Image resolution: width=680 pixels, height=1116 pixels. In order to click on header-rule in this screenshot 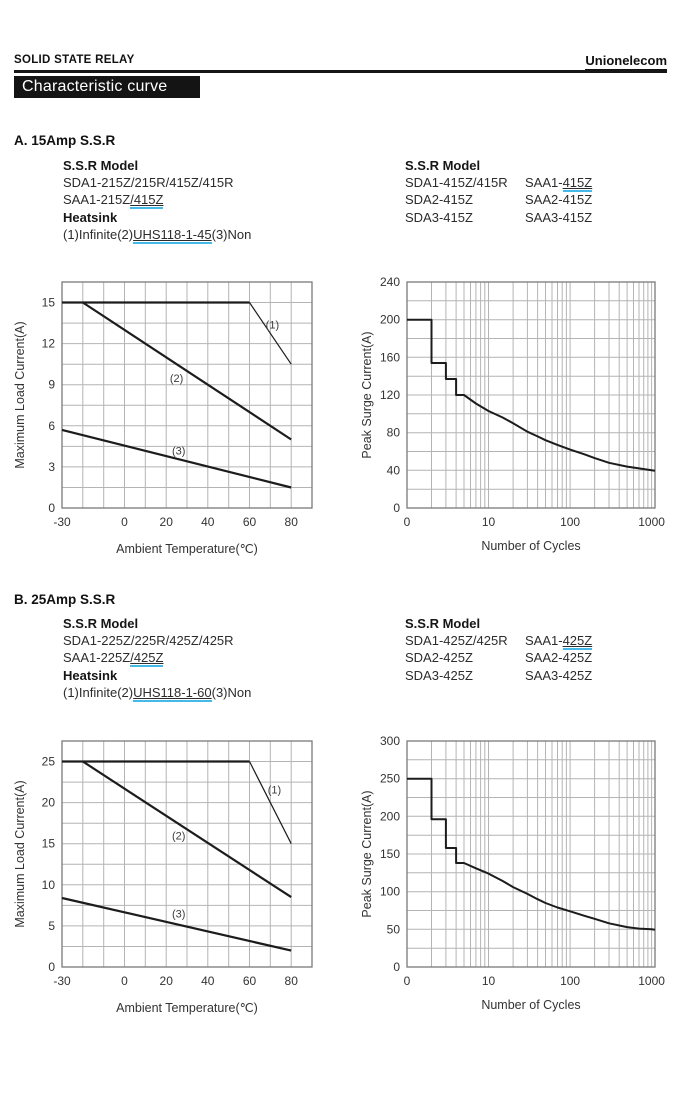, I will do `click(340, 71)`.